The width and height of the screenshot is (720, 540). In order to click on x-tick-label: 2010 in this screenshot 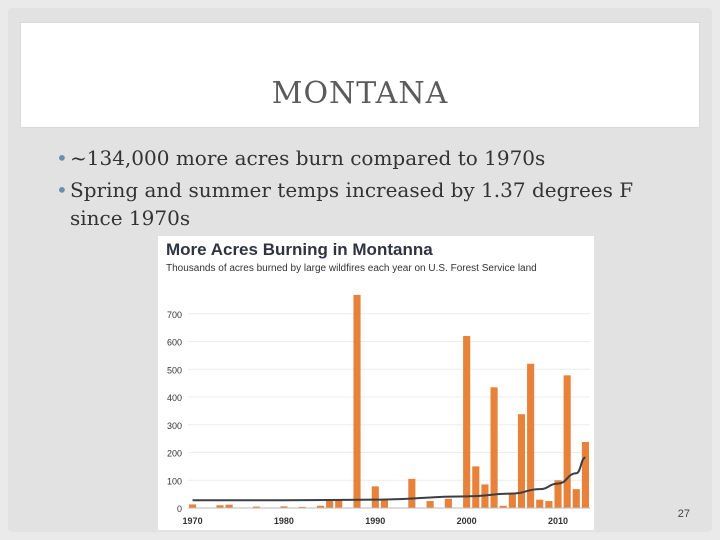, I will do `click(558, 521)`.